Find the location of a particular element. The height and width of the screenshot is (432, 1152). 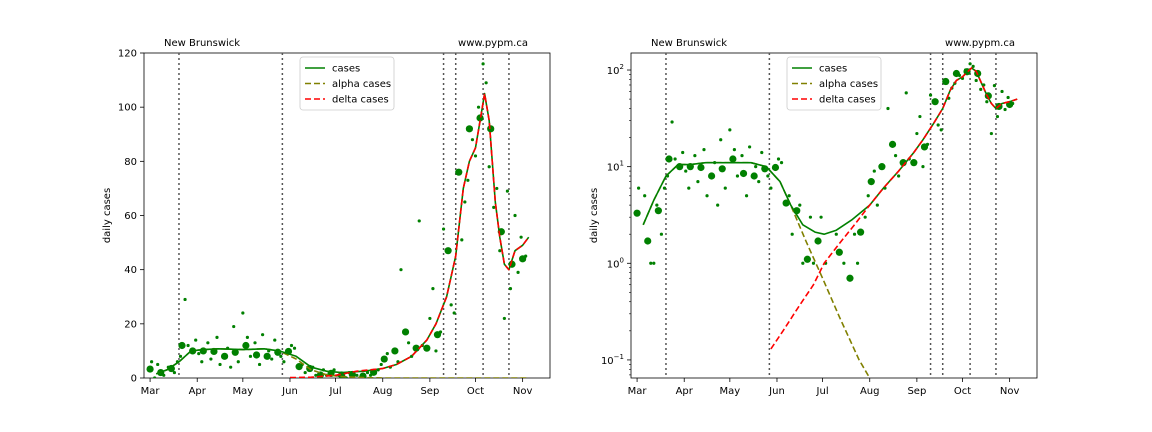

legend-label: cases is located at coordinates (346, 69).